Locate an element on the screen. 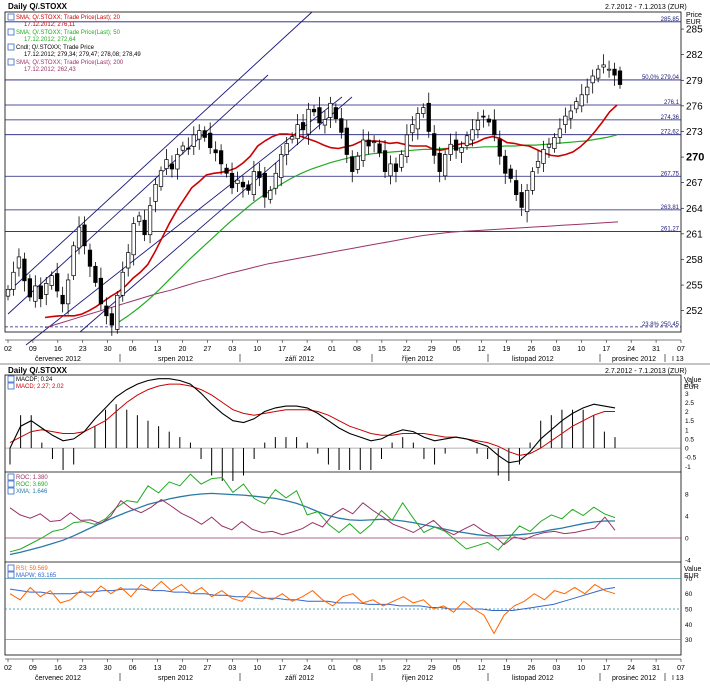 The width and height of the screenshot is (710, 688). macd-y-tick-label: 2.5 is located at coordinates (689, 403).